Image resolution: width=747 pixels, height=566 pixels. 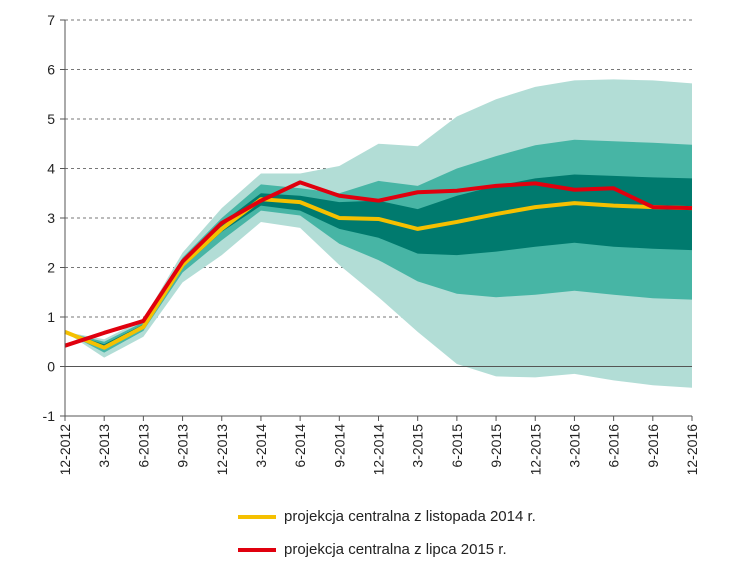 I want to click on y-tick-label: 0, so click(x=51, y=367).